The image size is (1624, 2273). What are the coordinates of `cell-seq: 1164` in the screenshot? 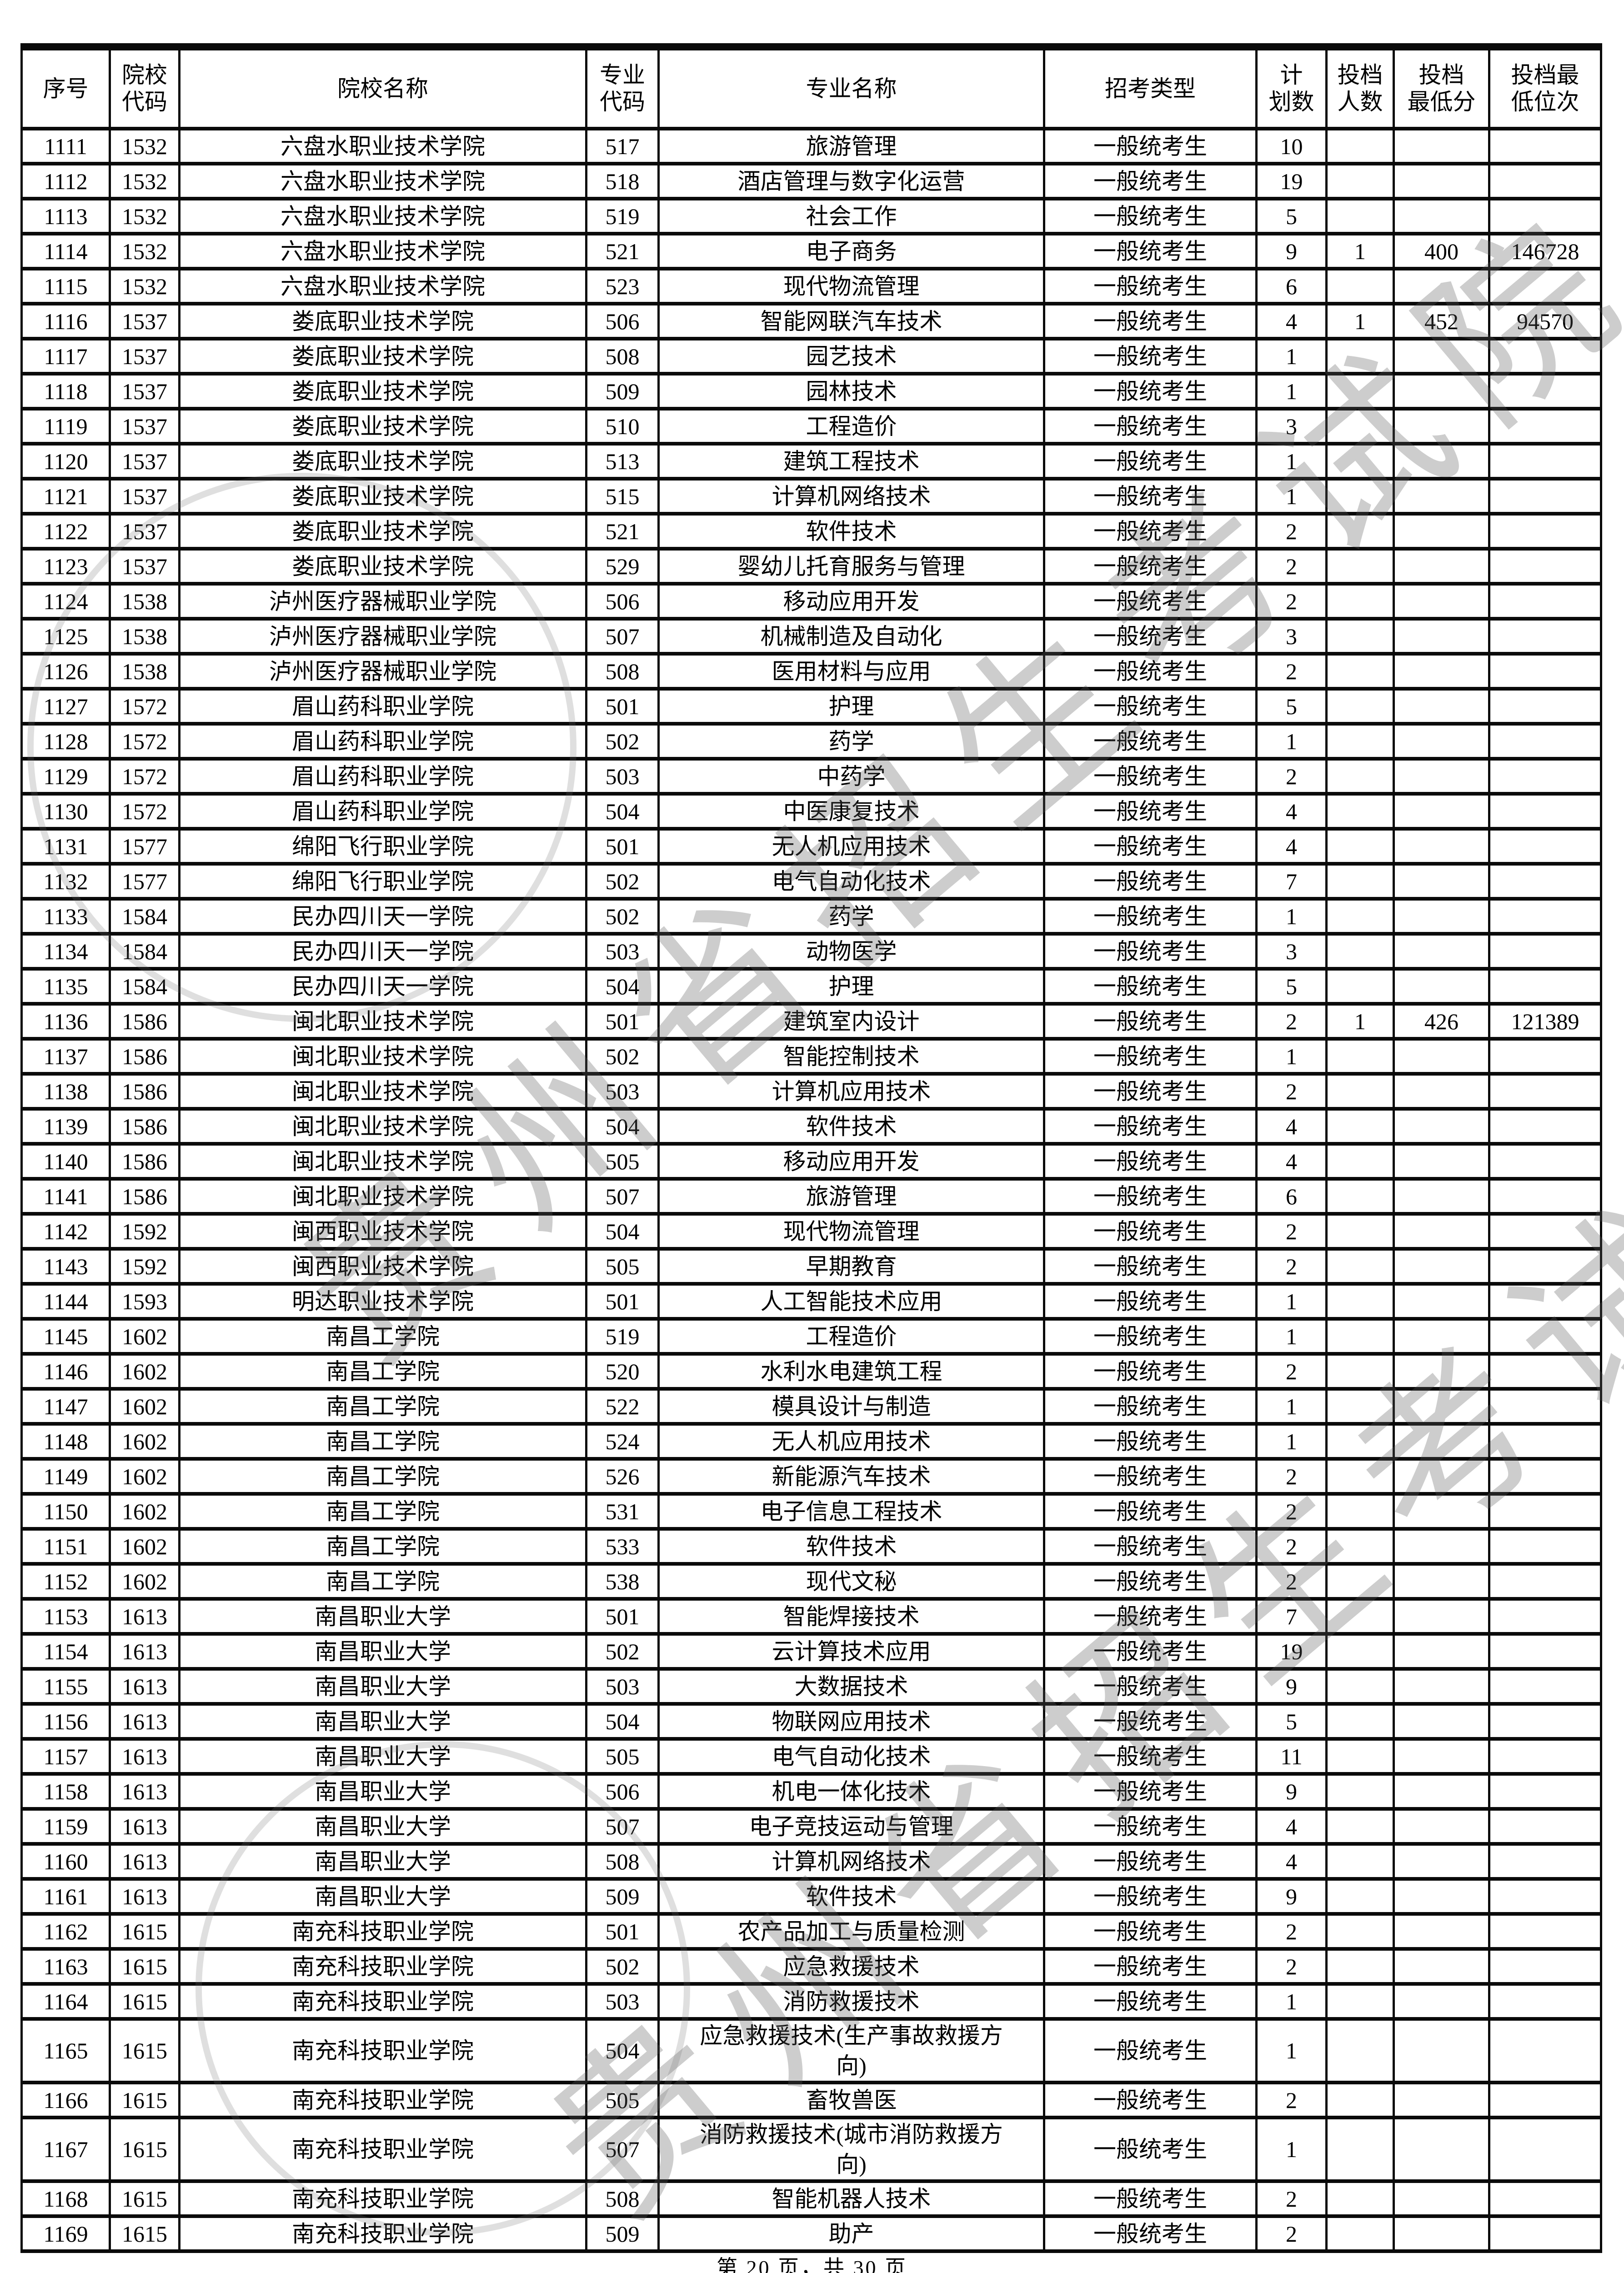 It's located at (65, 2001).